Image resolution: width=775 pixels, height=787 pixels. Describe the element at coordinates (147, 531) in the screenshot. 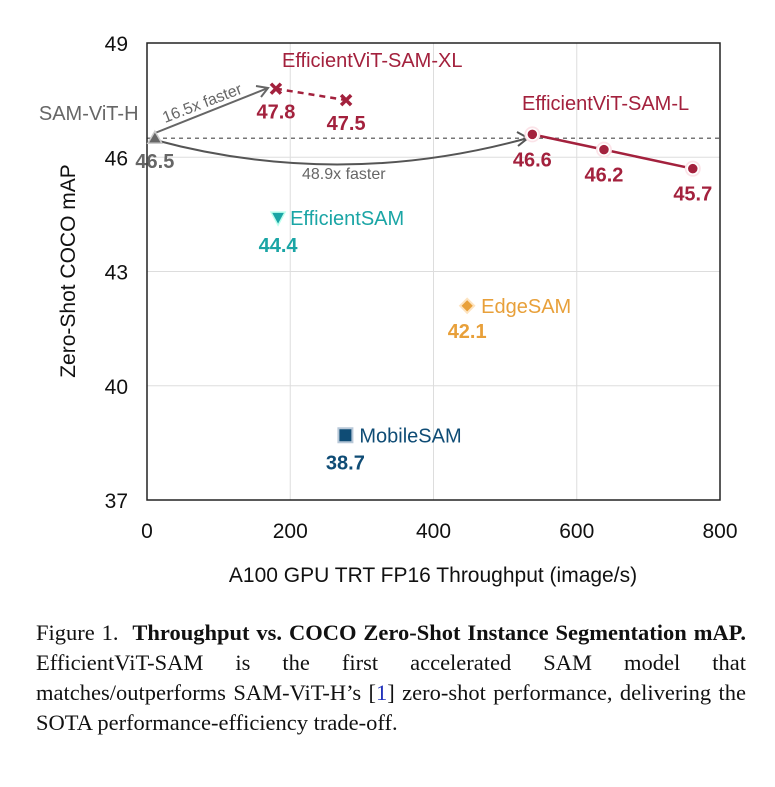

I see `x-tick-label: 0` at that location.